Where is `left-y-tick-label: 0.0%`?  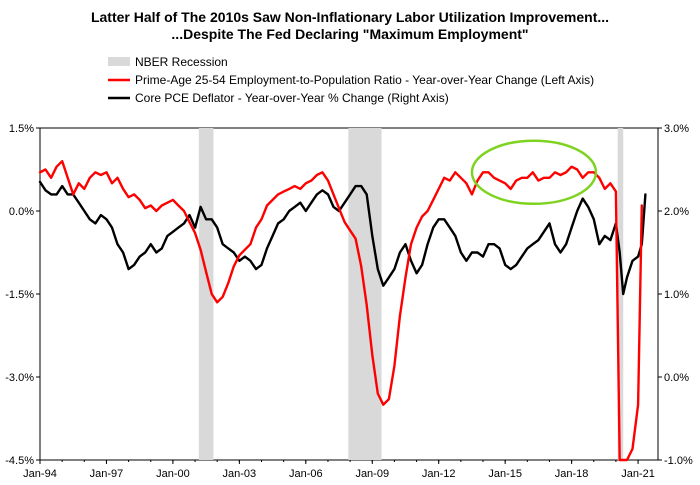
left-y-tick-label: 0.0% is located at coordinates (21, 212).